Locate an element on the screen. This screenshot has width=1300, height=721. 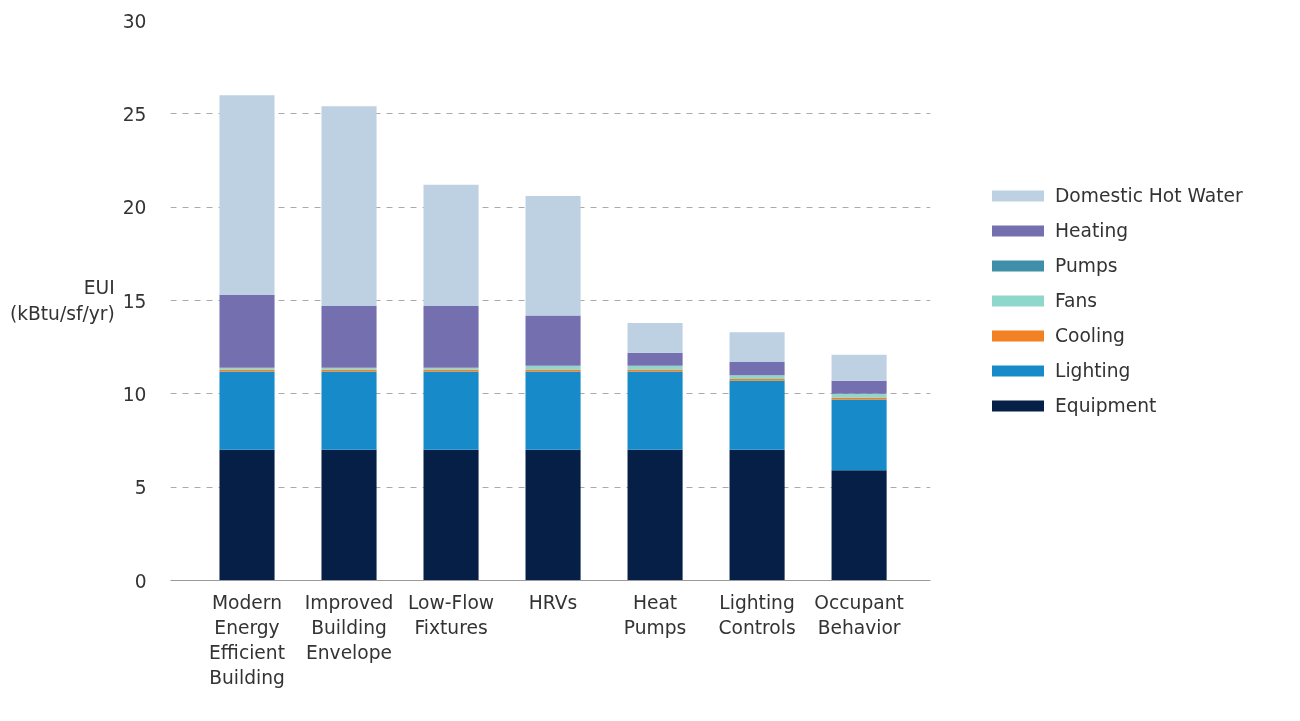
legend-label: Heating is located at coordinates (1092, 230).